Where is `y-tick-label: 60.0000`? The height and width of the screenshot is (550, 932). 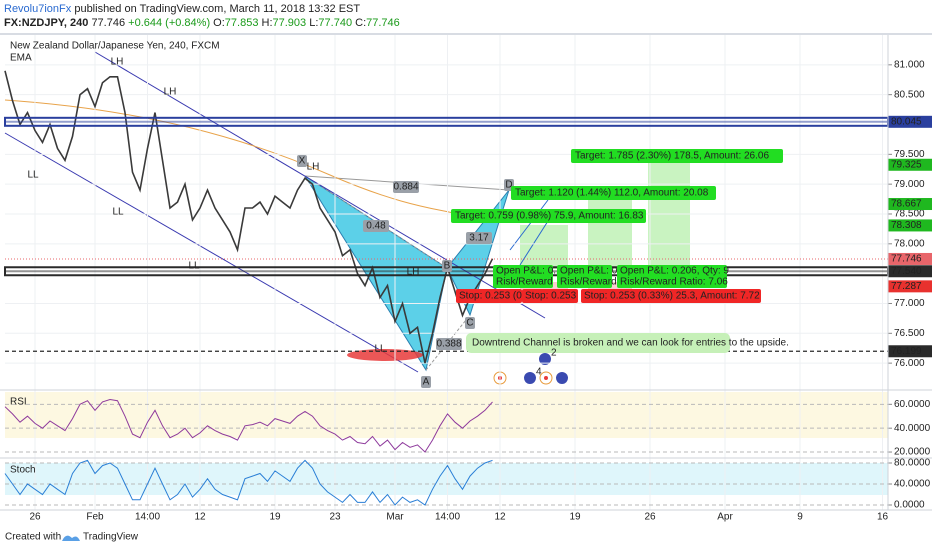 y-tick-label: 60.0000 is located at coordinates (912, 404).